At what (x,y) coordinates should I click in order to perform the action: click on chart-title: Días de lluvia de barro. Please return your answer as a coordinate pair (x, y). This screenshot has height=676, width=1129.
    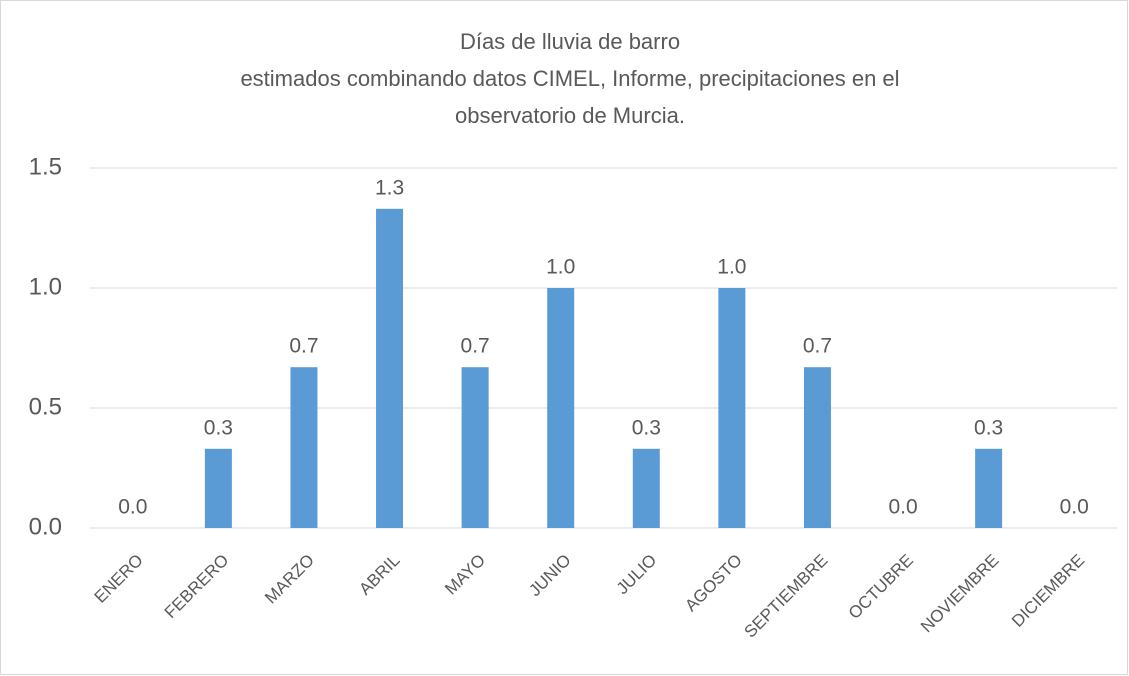
    Looking at the image, I should click on (570, 41).